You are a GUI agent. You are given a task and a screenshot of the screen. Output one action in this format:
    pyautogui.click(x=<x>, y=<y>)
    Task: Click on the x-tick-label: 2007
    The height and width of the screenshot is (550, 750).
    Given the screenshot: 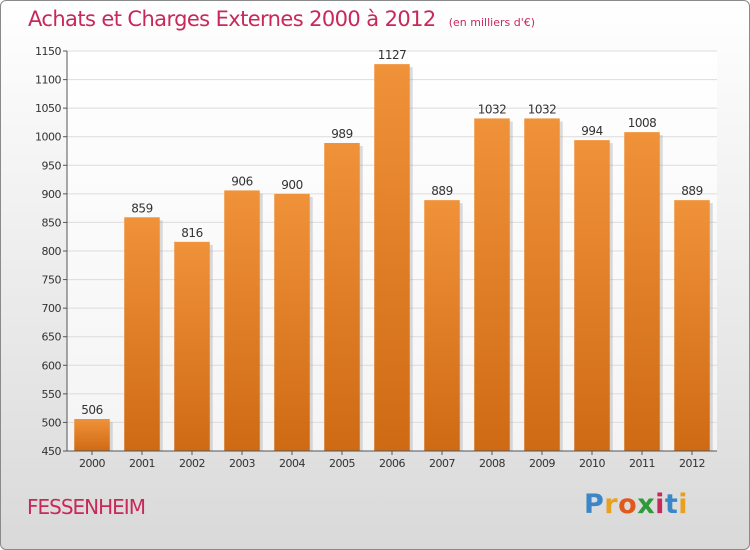 What is the action you would take?
    pyautogui.click(x=442, y=463)
    